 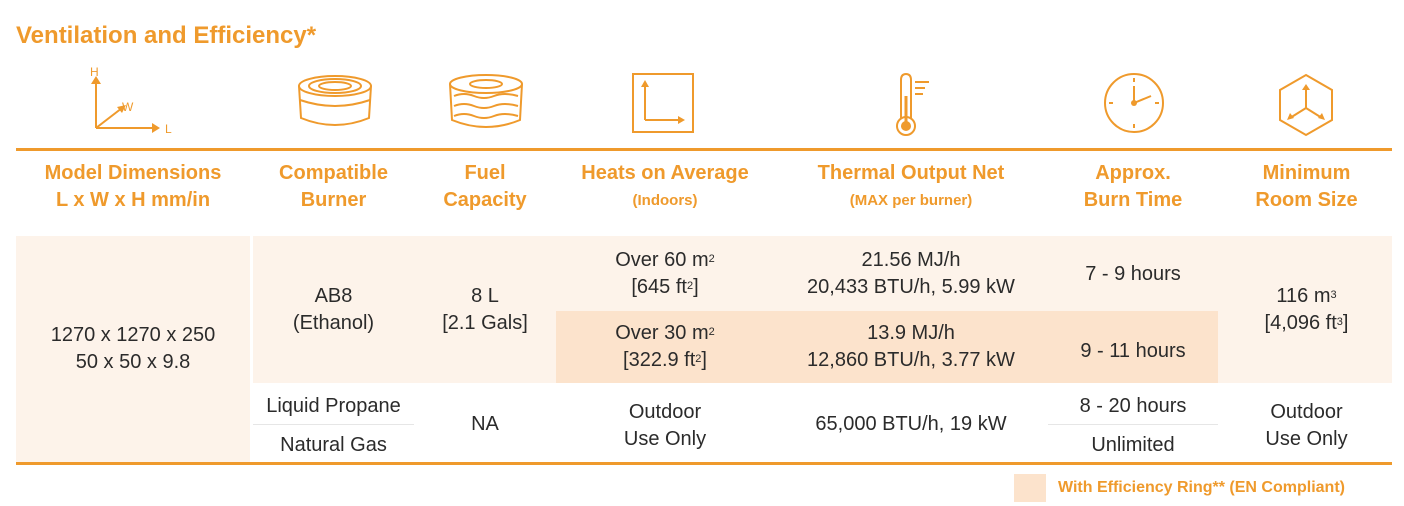 I want to click on thermometer-icon, so click(x=915, y=105).